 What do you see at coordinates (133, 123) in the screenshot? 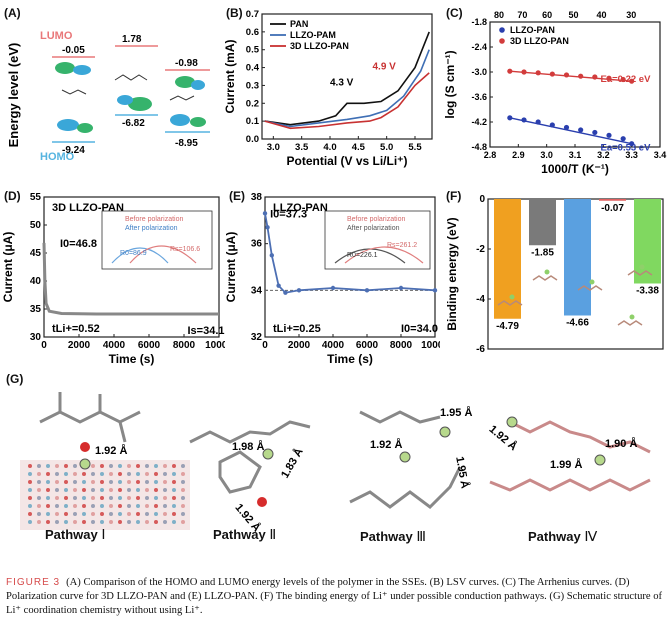
I see `a-val-5: -6.82` at bounding box center [133, 123].